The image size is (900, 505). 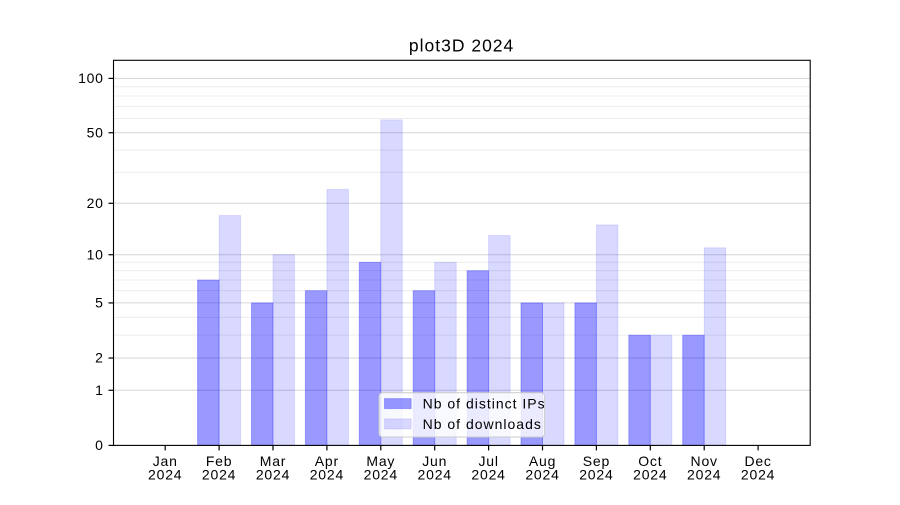 What do you see at coordinates (704, 461) in the screenshot?
I see `svg-text: Nov` at bounding box center [704, 461].